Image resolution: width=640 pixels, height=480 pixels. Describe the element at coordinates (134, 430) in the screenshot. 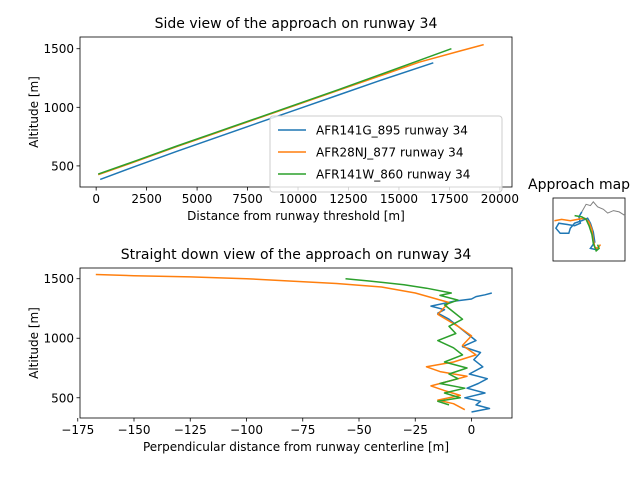

I see `x-tick-label: −150` at that location.